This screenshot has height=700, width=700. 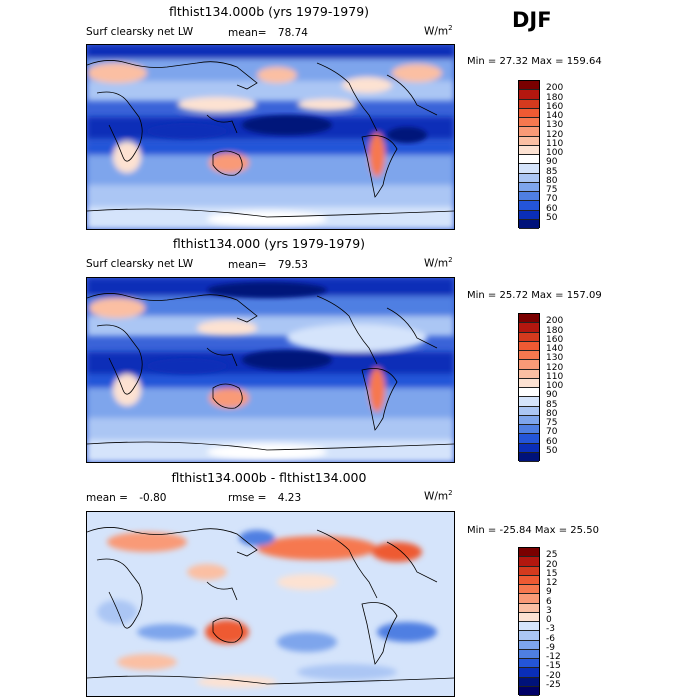 I want to click on panel-1-title: flthist134.000b (yrs 1979-1979), so click(x=269, y=11).